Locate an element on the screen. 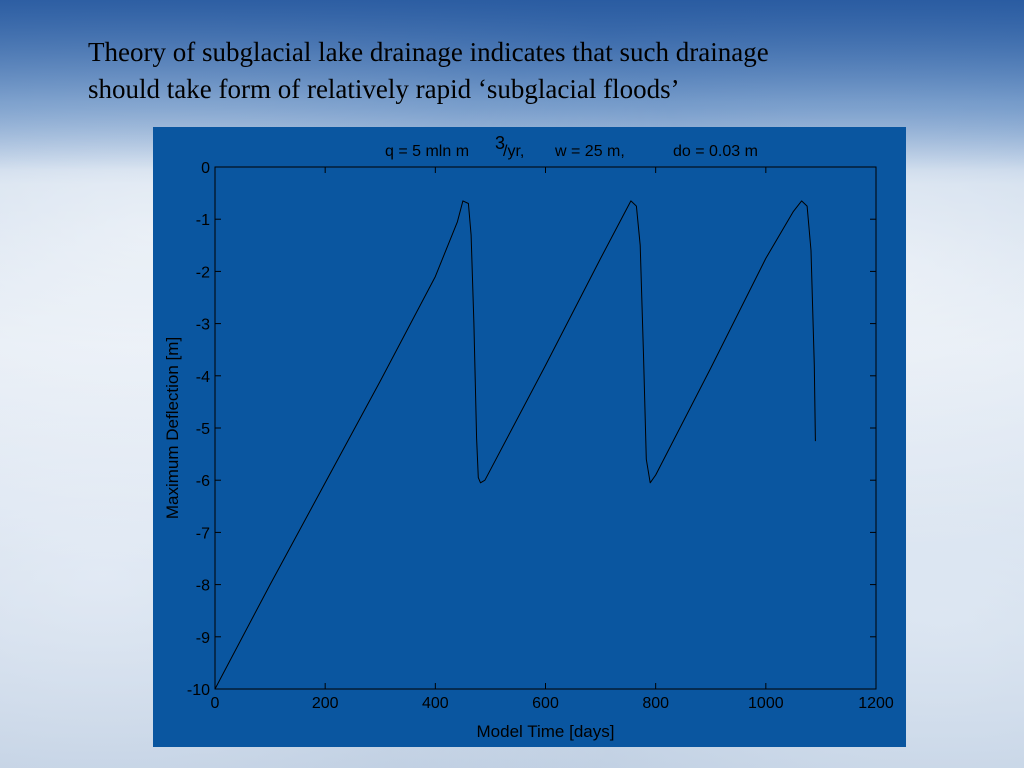  x-tick-label: 1200 is located at coordinates (876, 703).